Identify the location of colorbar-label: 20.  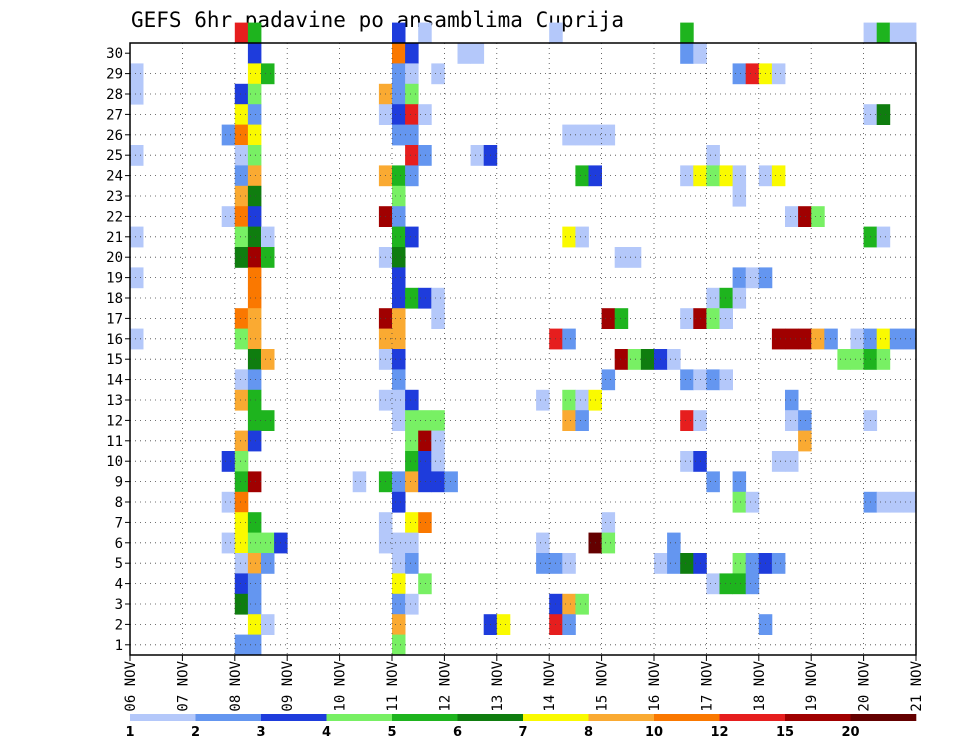
(850, 732).